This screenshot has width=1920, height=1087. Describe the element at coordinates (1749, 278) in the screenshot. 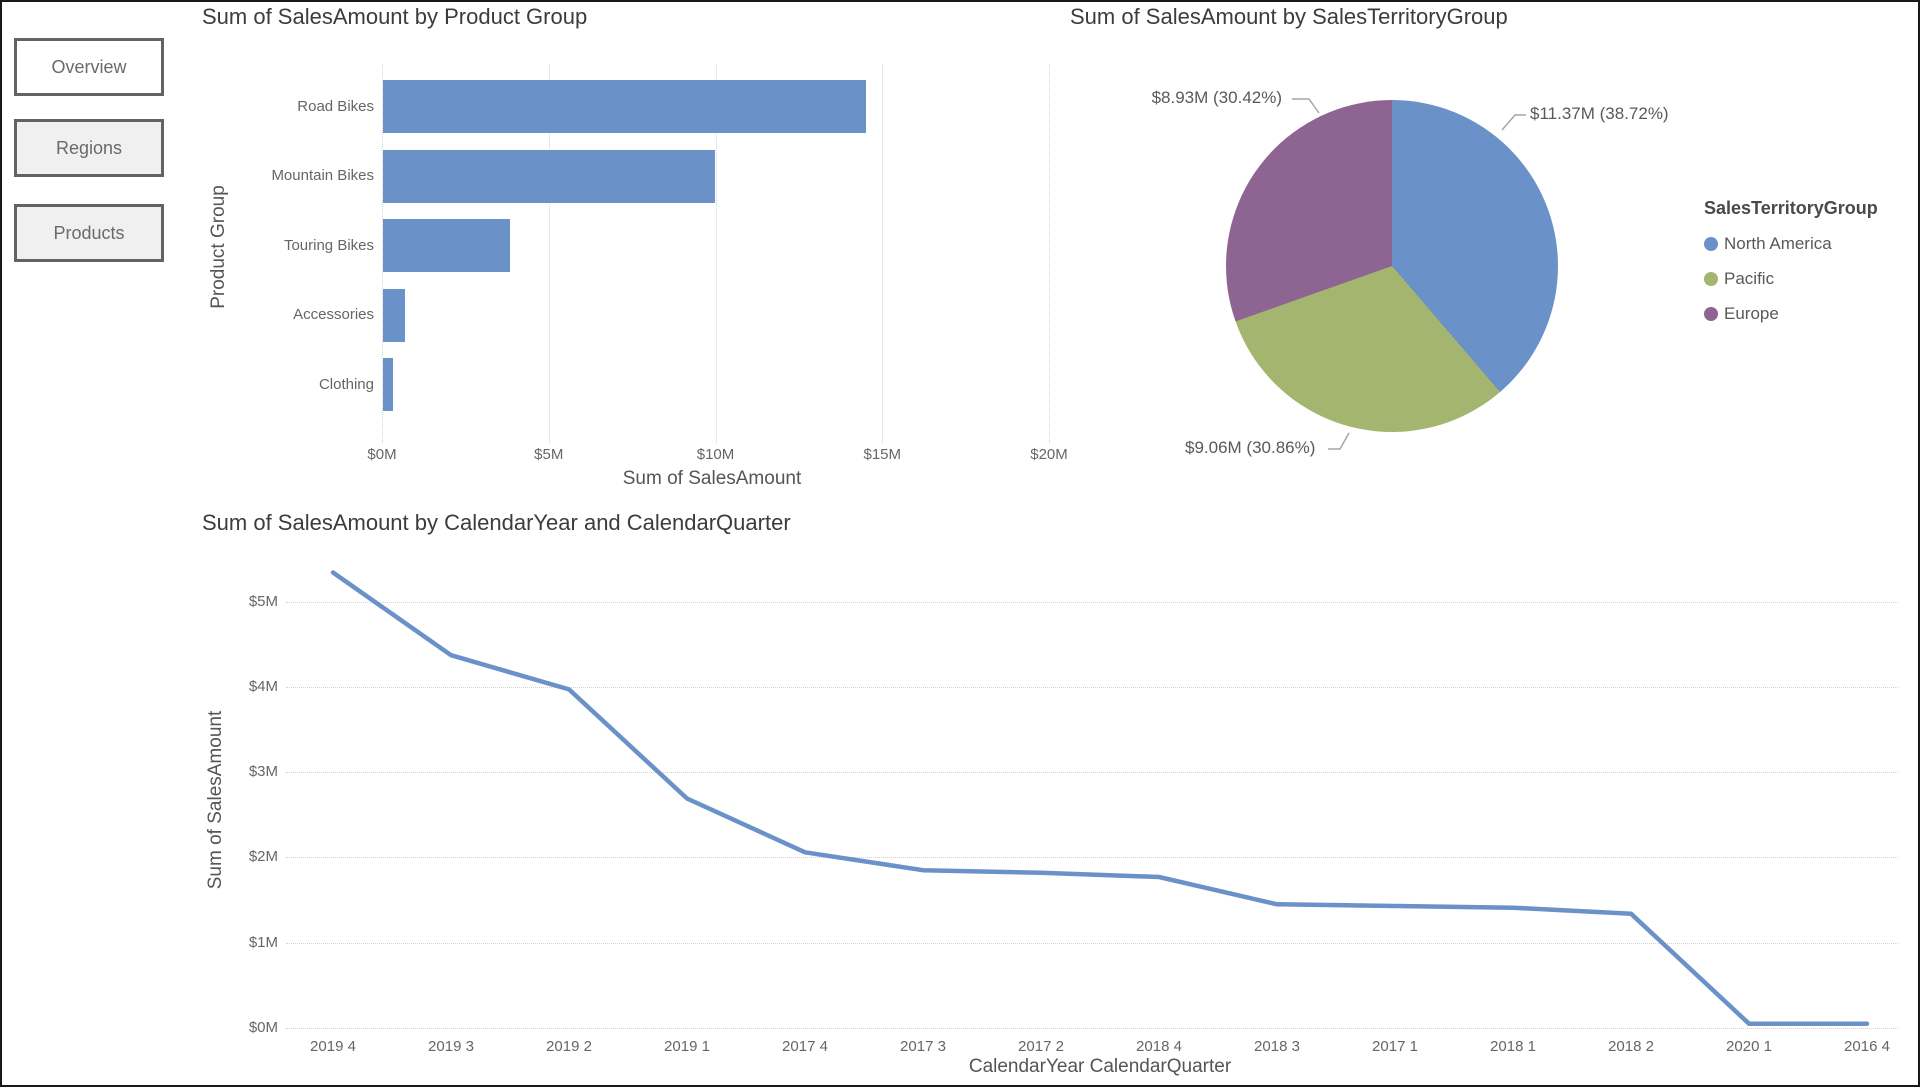

I see `legend-label-pacific: Pacific` at that location.